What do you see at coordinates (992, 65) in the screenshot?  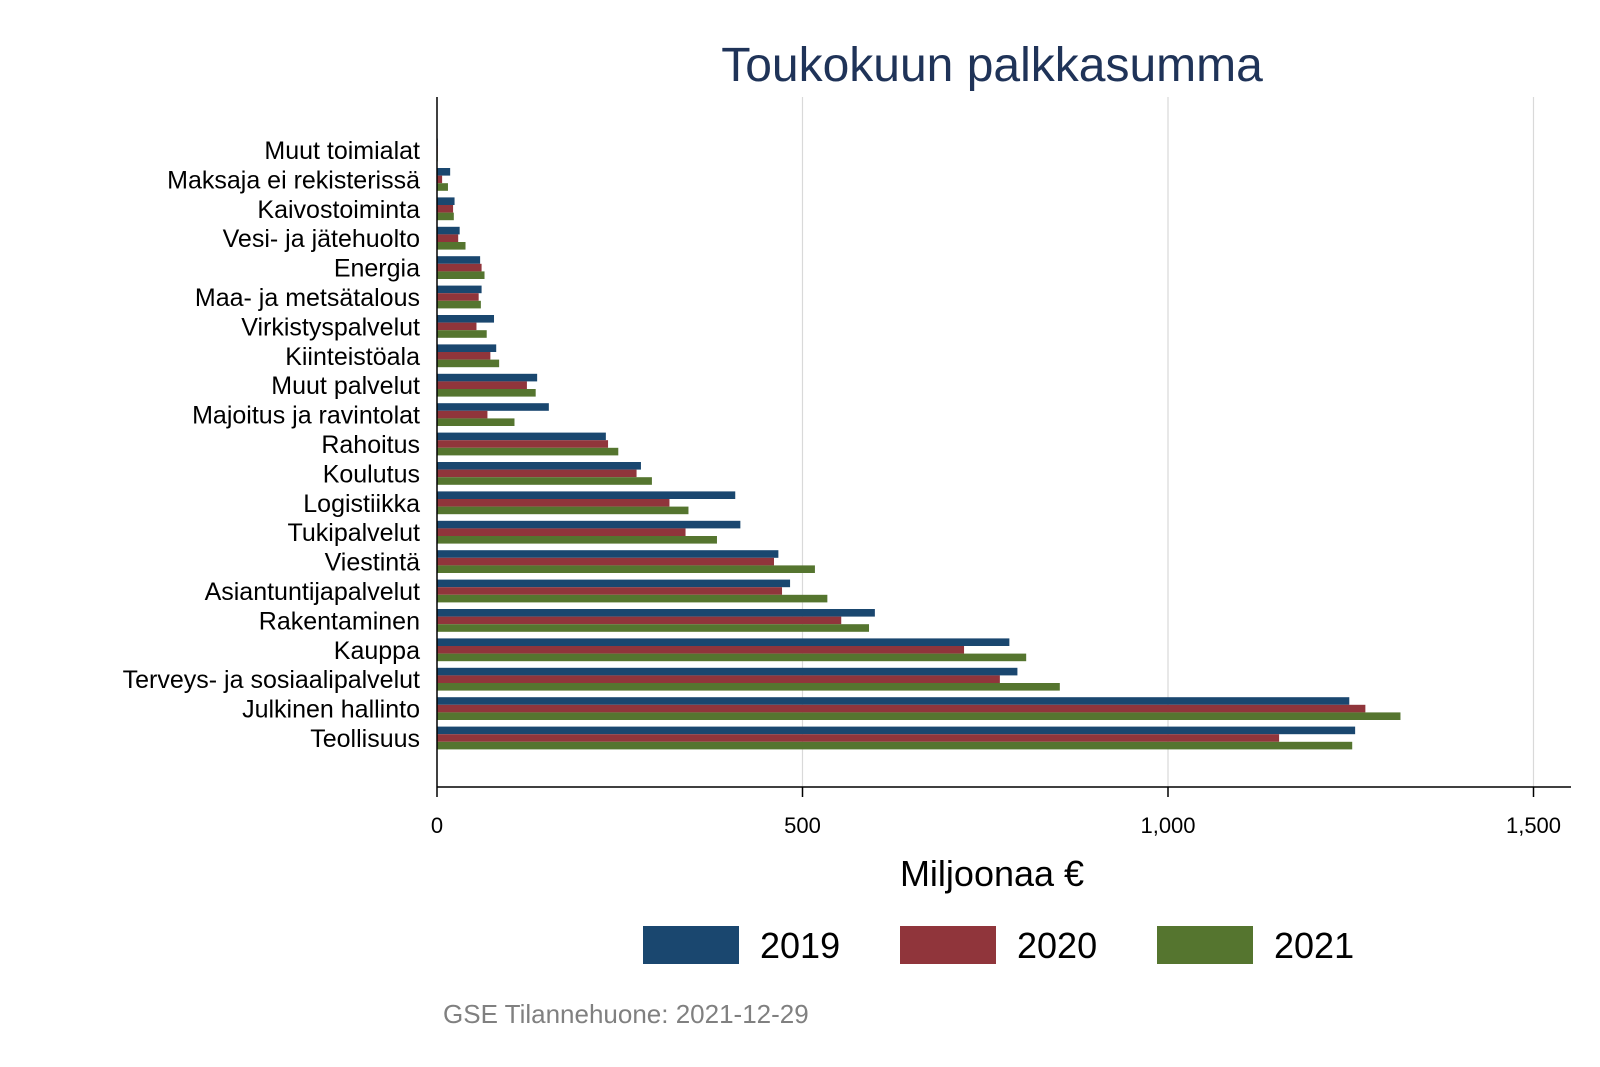 I see `chart-title: Toukokuun palkkasumma` at bounding box center [992, 65].